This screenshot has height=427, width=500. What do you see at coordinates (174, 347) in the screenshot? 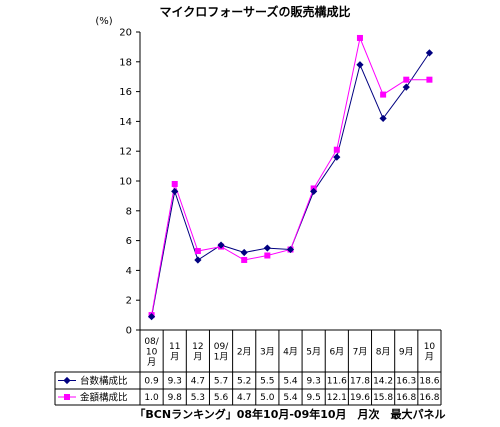
I see `x-category-label: 11` at bounding box center [174, 347].